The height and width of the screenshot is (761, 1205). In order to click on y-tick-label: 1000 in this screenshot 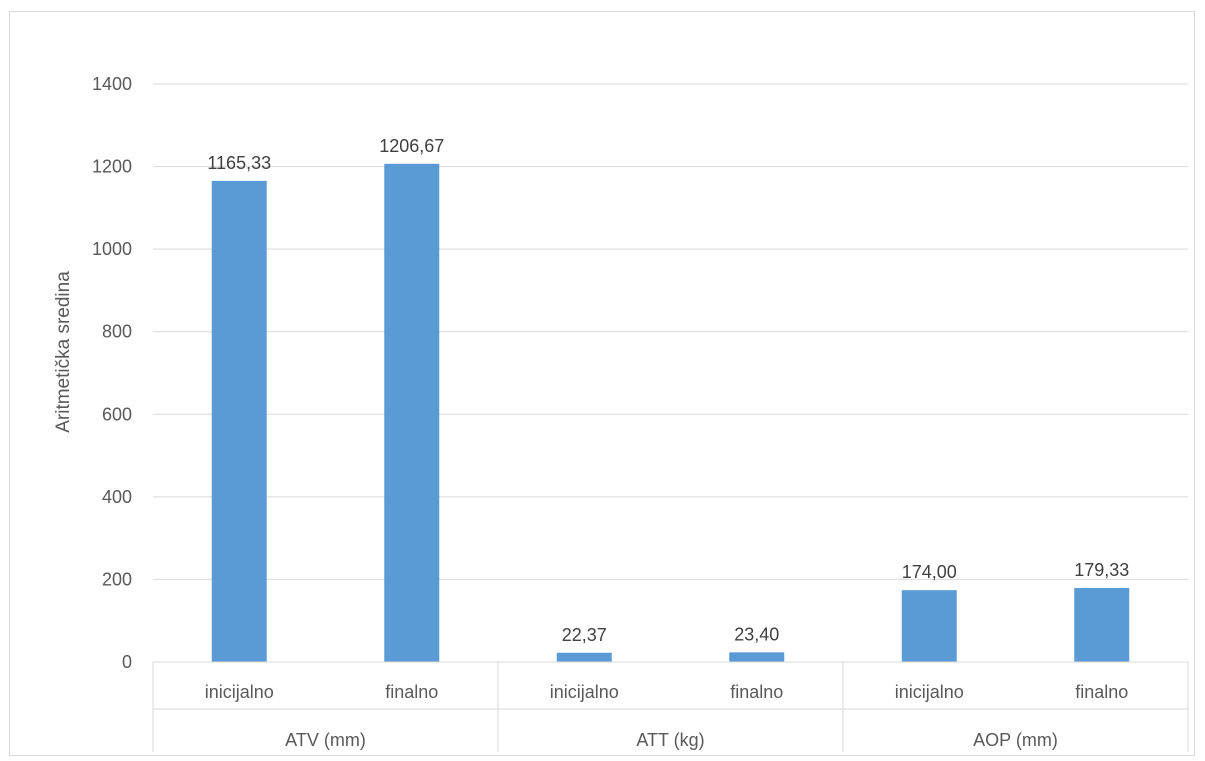, I will do `click(112, 249)`.